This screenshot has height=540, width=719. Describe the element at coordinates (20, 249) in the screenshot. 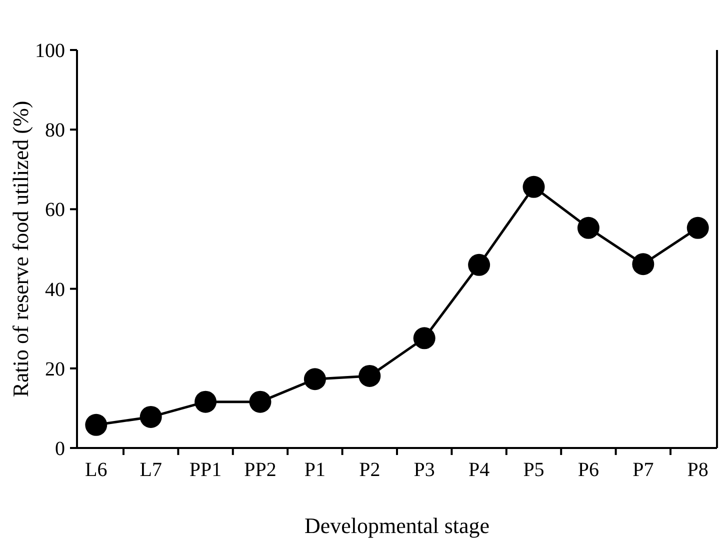

I see `y-axis-title: Ratio of reserve food utilized (%)` at that location.